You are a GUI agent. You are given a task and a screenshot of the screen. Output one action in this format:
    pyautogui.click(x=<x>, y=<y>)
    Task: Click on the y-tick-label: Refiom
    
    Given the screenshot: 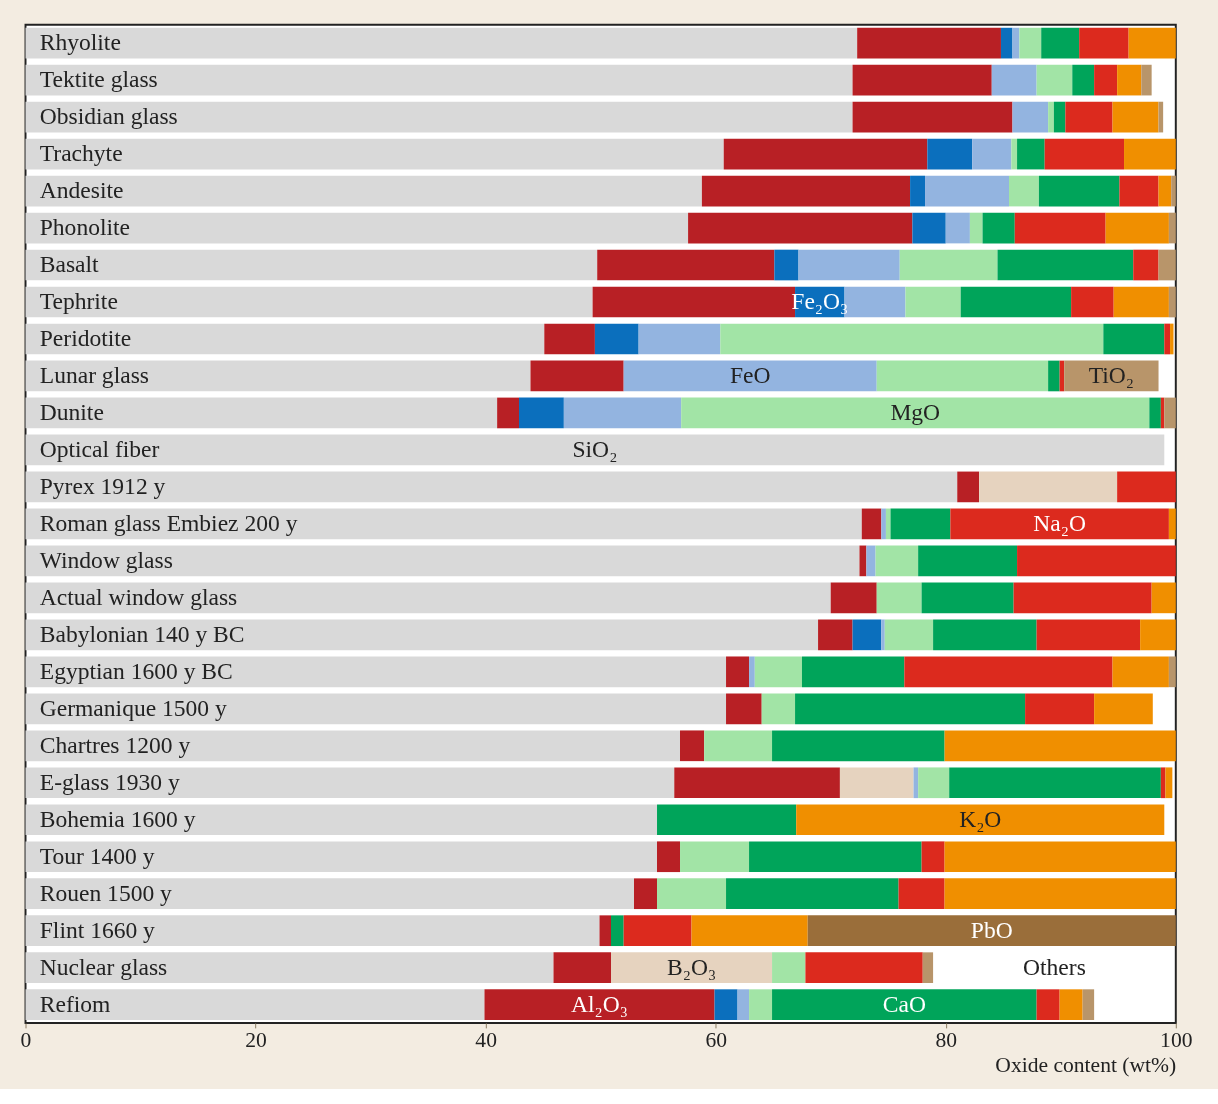 What is the action you would take?
    pyautogui.click(x=75, y=1003)
    